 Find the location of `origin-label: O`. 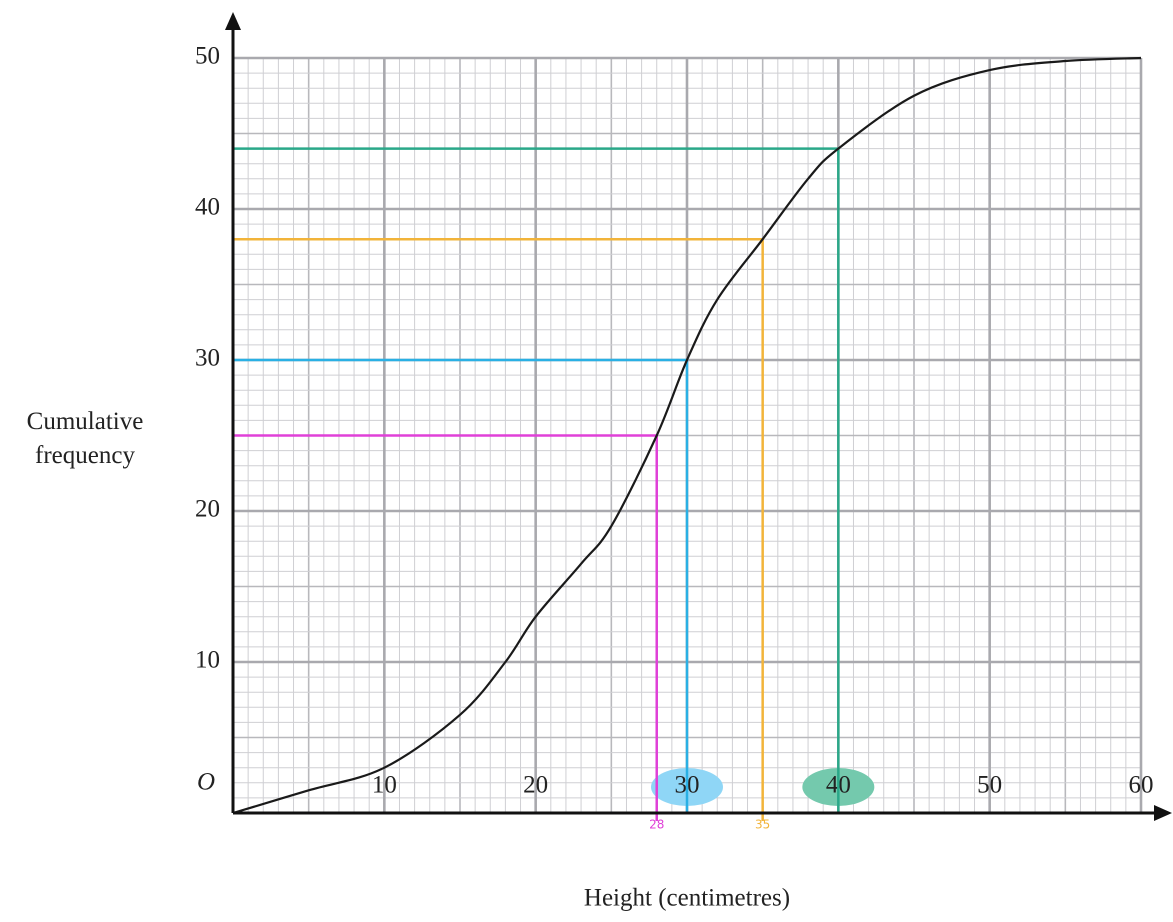

origin-label: O is located at coordinates (206, 782).